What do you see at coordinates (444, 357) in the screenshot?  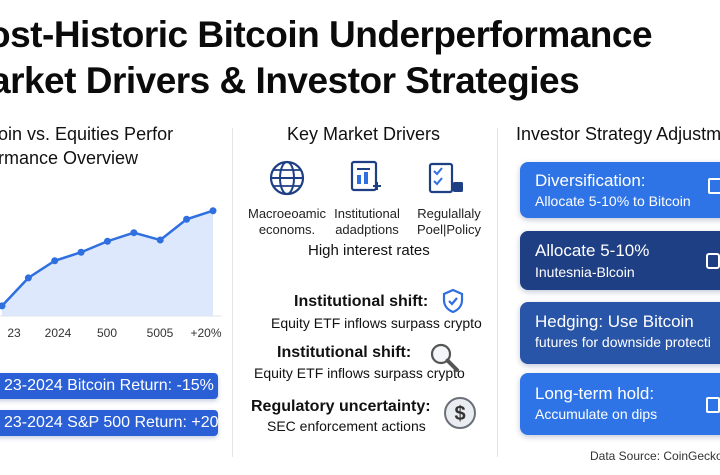 I see `magnifier-icon` at bounding box center [444, 357].